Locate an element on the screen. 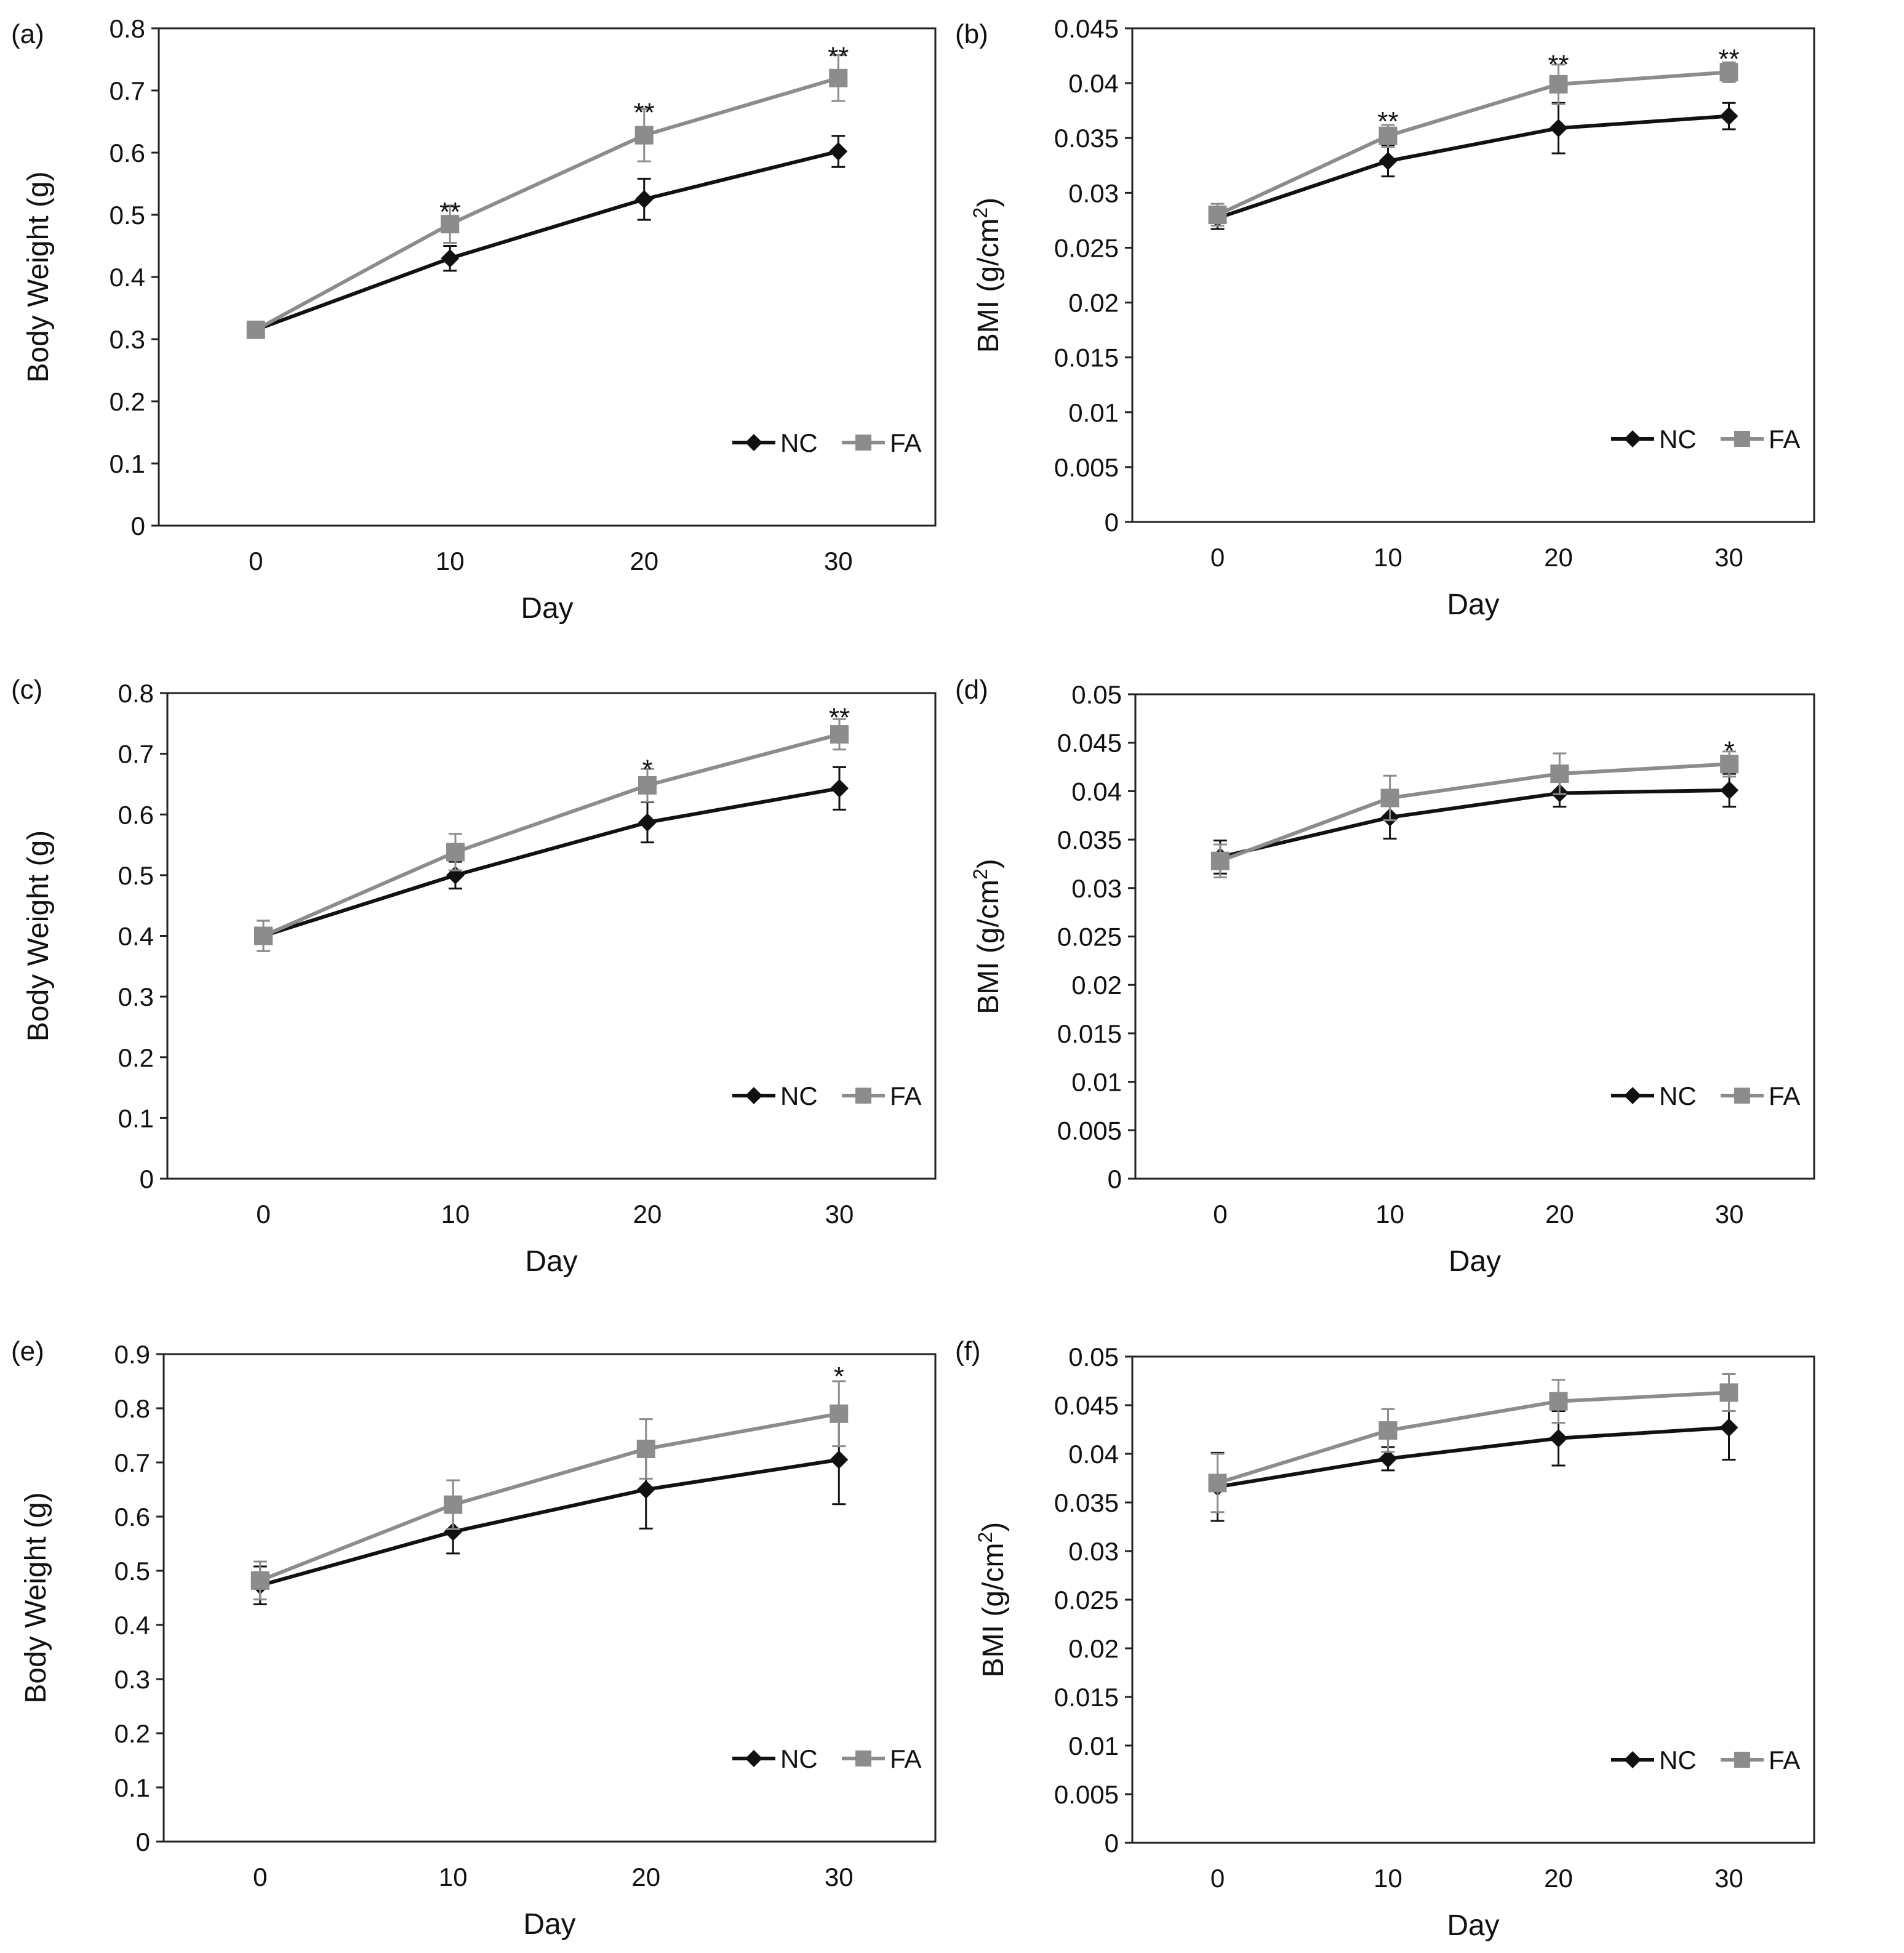 The width and height of the screenshot is (1904, 1953). y-tick-label: 0.035 is located at coordinates (1086, 1502).